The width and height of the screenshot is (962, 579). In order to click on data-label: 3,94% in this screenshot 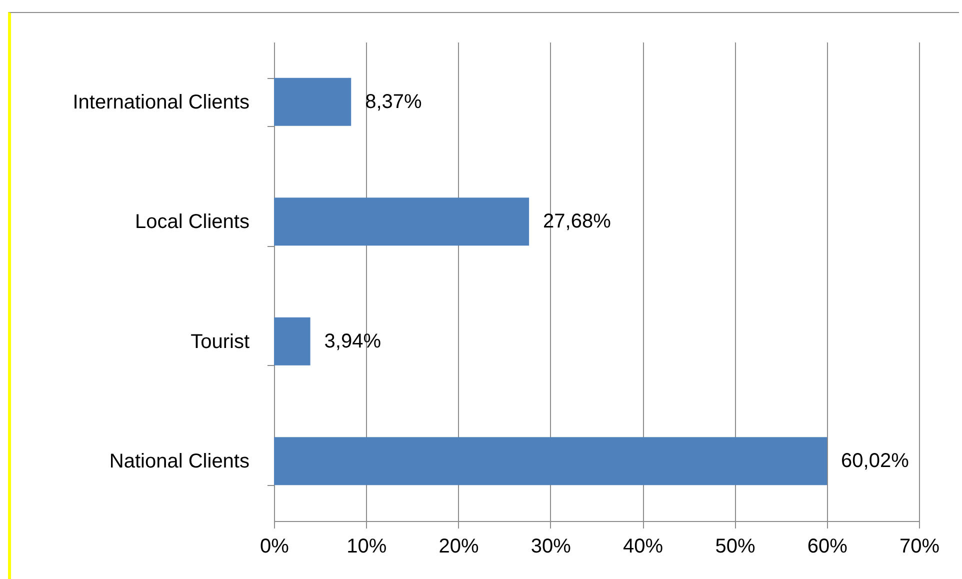, I will do `click(353, 341)`.